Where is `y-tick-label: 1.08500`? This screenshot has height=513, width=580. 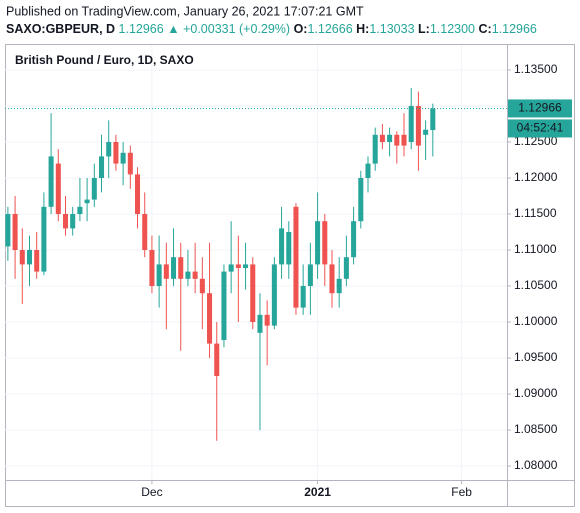
y-tick-label: 1.08500 is located at coordinates (536, 429).